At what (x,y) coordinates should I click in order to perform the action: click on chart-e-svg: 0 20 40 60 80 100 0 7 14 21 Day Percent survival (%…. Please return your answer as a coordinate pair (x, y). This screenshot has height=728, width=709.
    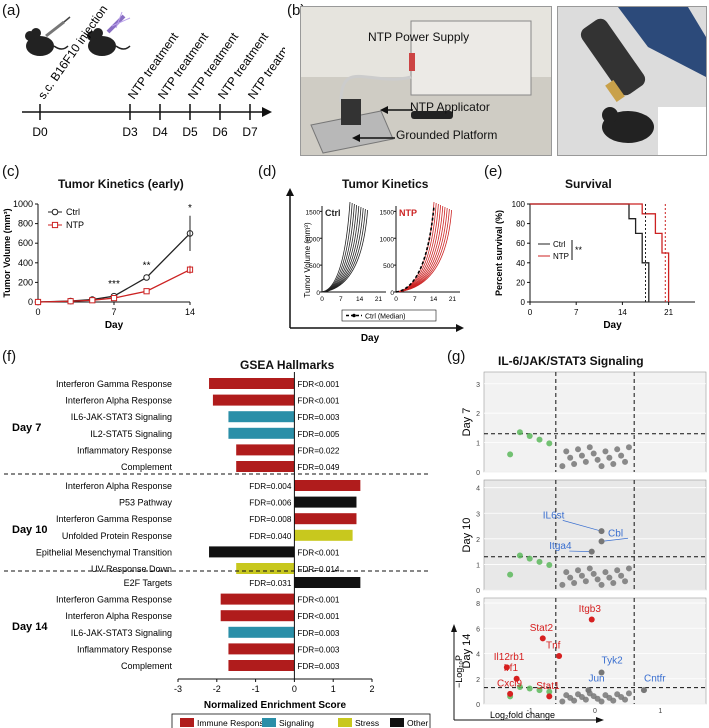
    Looking at the image, I should click on (594, 265).